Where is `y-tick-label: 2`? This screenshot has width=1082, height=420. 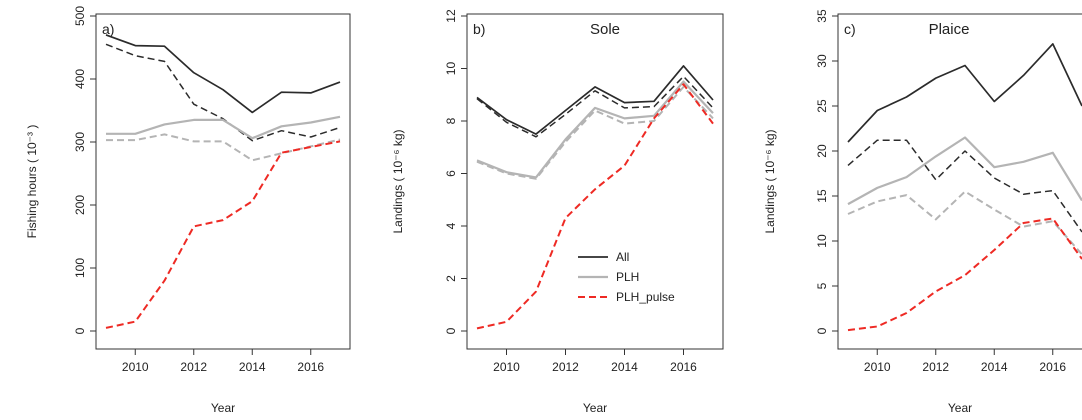 y-tick-label: 2 is located at coordinates (451, 278).